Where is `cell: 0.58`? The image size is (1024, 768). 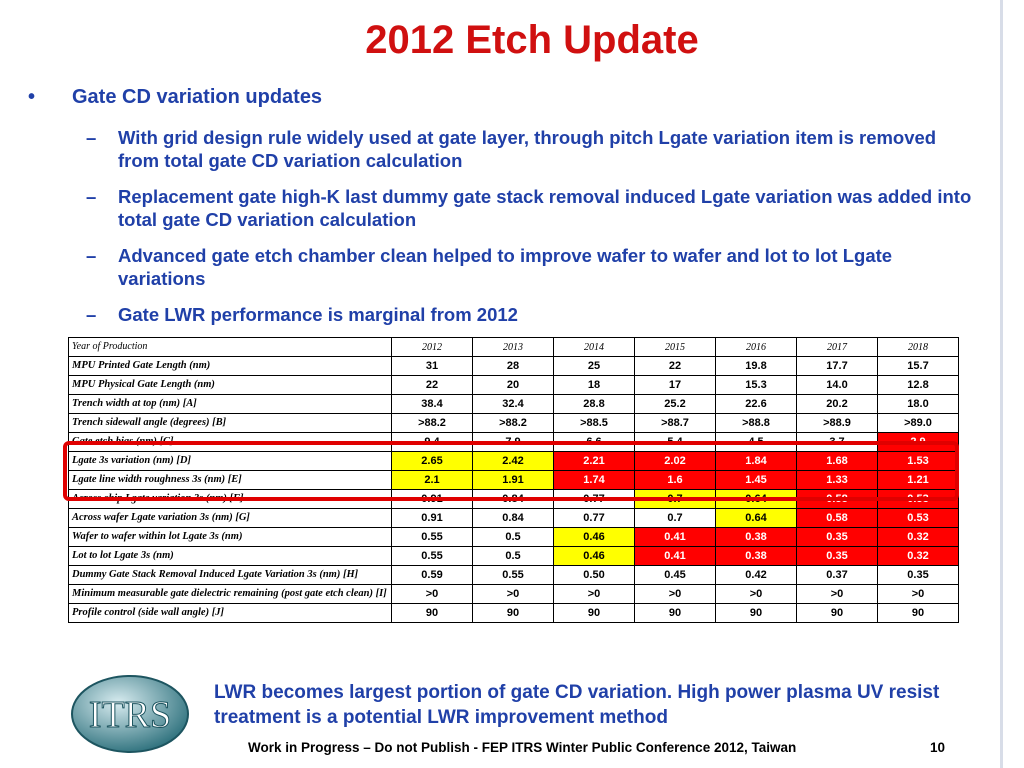
cell: 0.58 is located at coordinates (837, 518).